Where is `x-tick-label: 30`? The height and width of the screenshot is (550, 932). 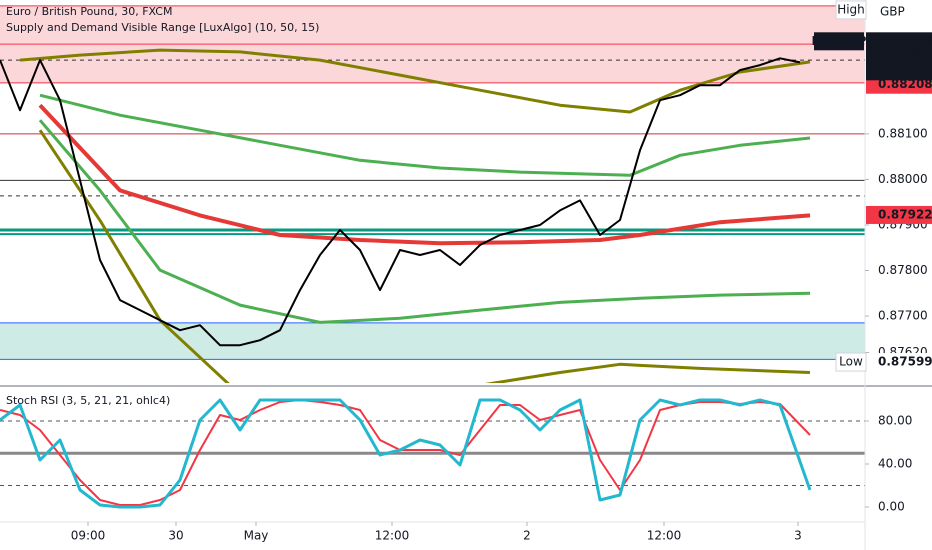
x-tick-label: 30 is located at coordinates (175, 536).